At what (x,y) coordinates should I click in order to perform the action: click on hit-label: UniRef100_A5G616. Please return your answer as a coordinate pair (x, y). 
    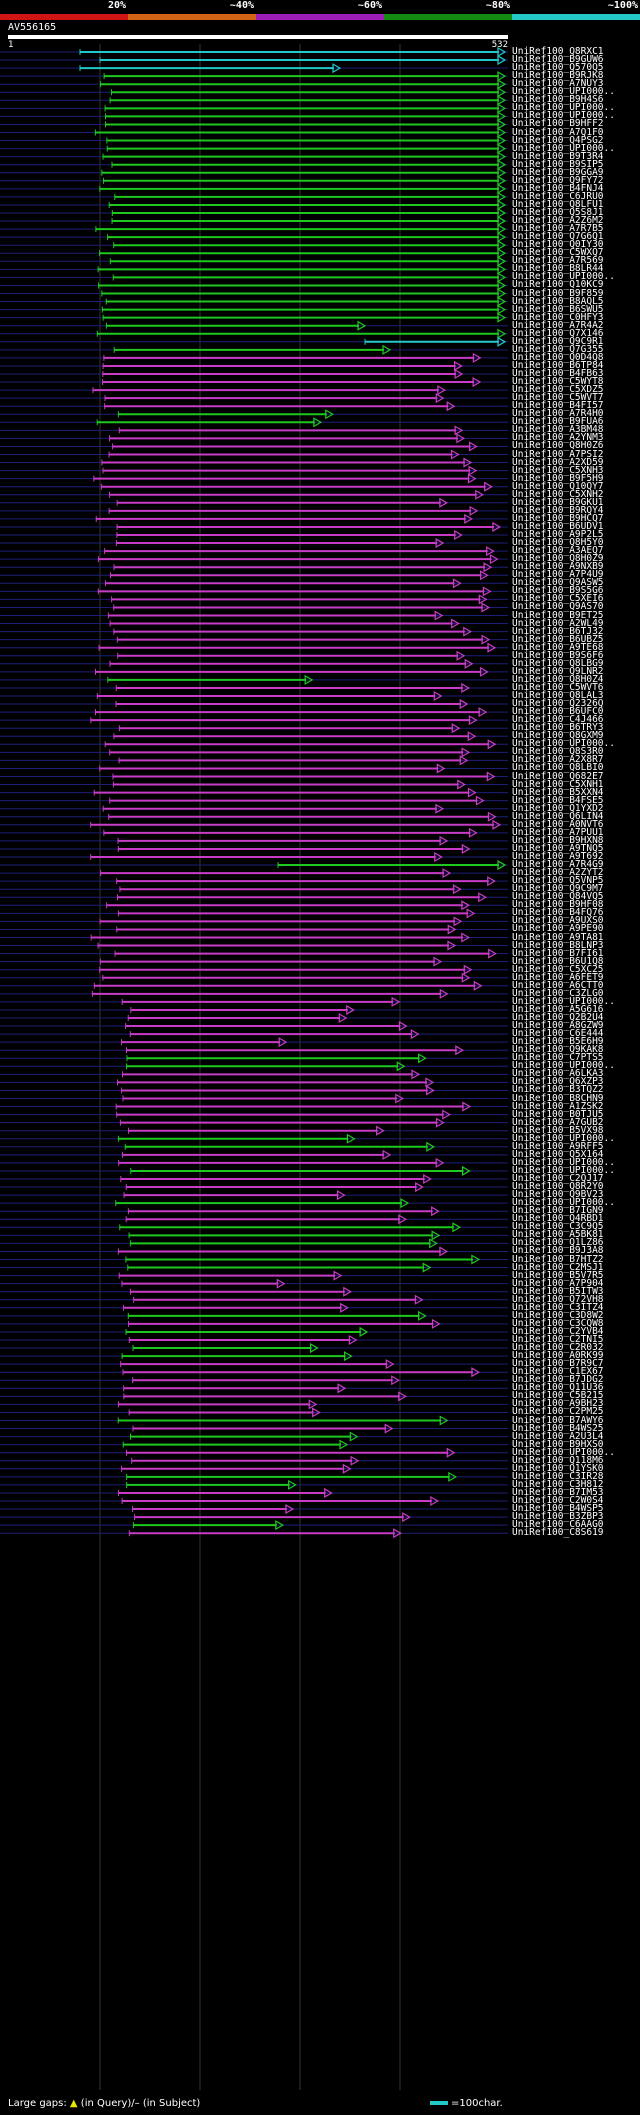
    Looking at the image, I should click on (558, 1009).